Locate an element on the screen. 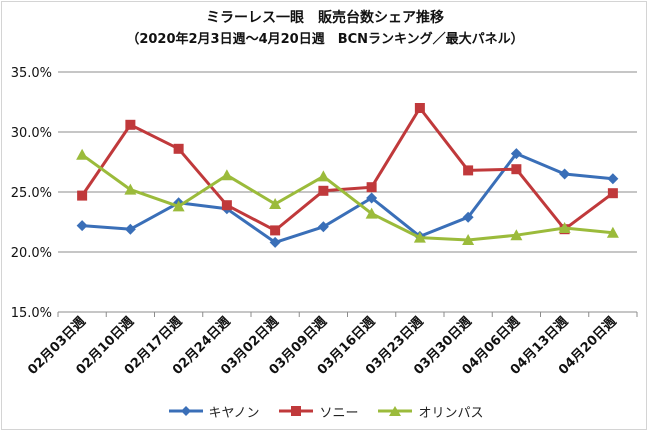  legend-label-canon: キヤノン is located at coordinates (234, 413).